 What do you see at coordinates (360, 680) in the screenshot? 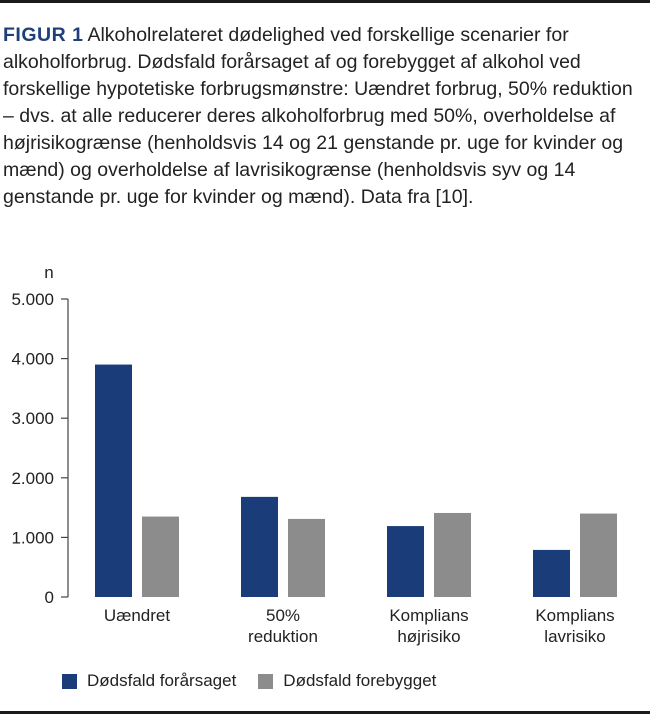
I see `legend-label-prevented: Dødsfald forebygget` at bounding box center [360, 680].